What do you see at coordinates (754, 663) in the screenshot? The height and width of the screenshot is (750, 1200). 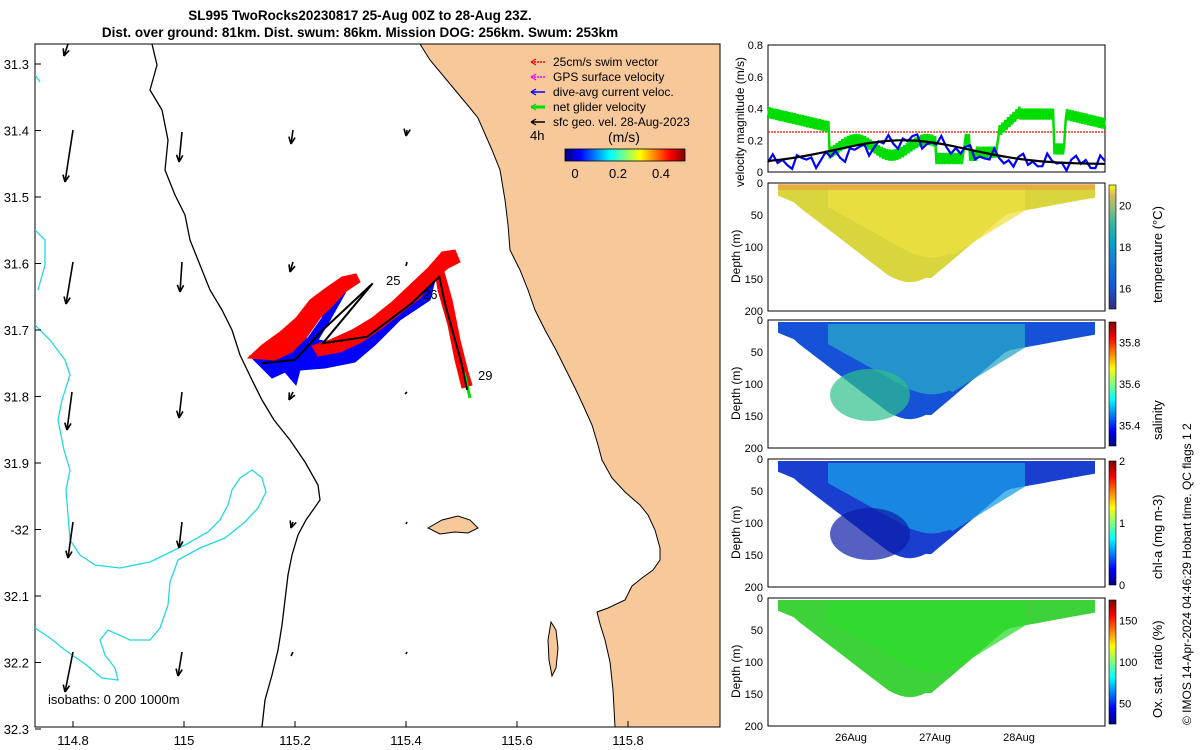 I see `oxygen-depth-tick-2: 100` at bounding box center [754, 663].